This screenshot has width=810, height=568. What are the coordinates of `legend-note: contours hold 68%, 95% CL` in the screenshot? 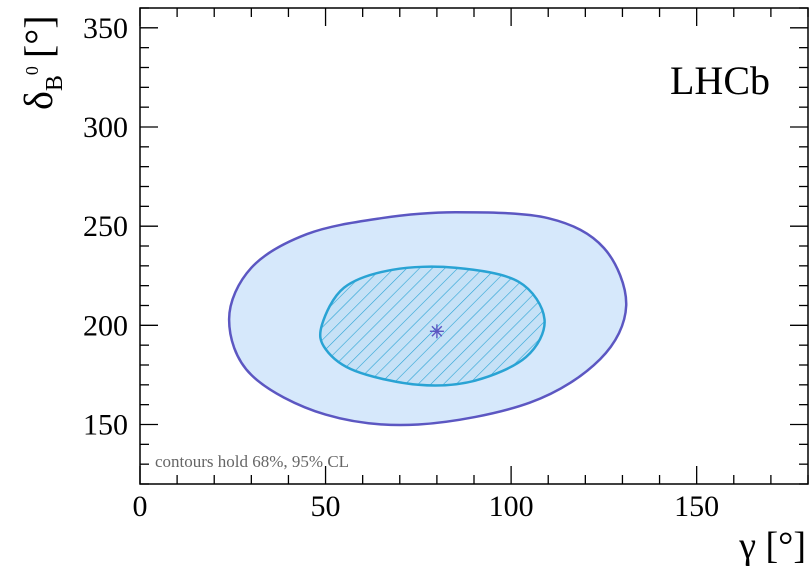 It's located at (252, 461).